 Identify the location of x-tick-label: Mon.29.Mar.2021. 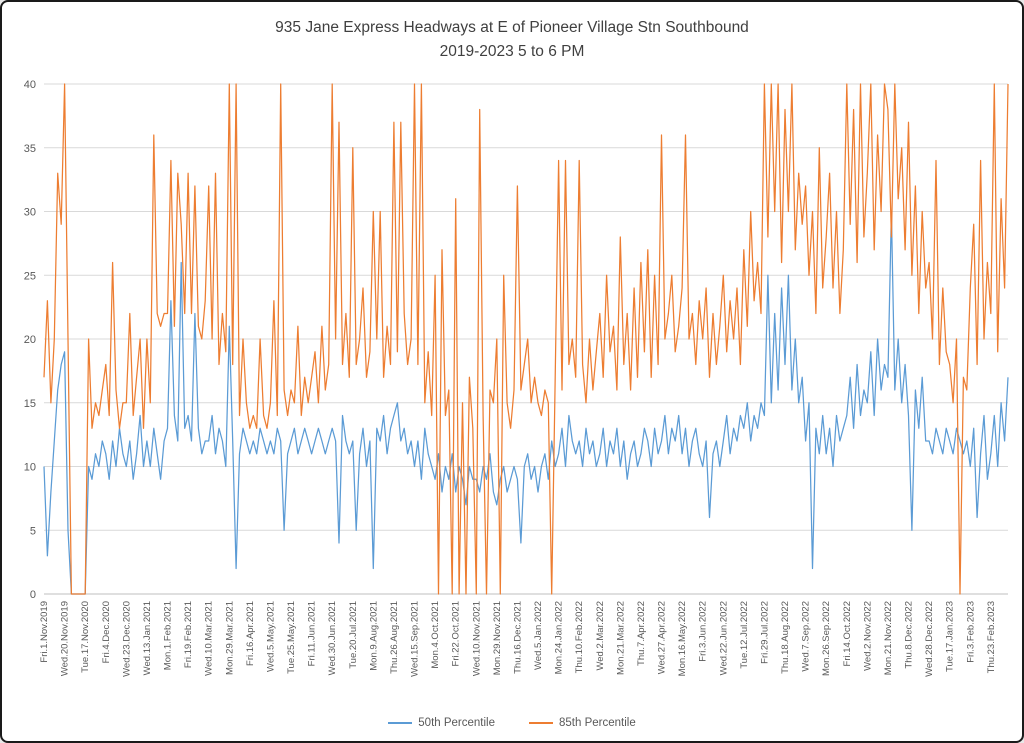
(229, 638).